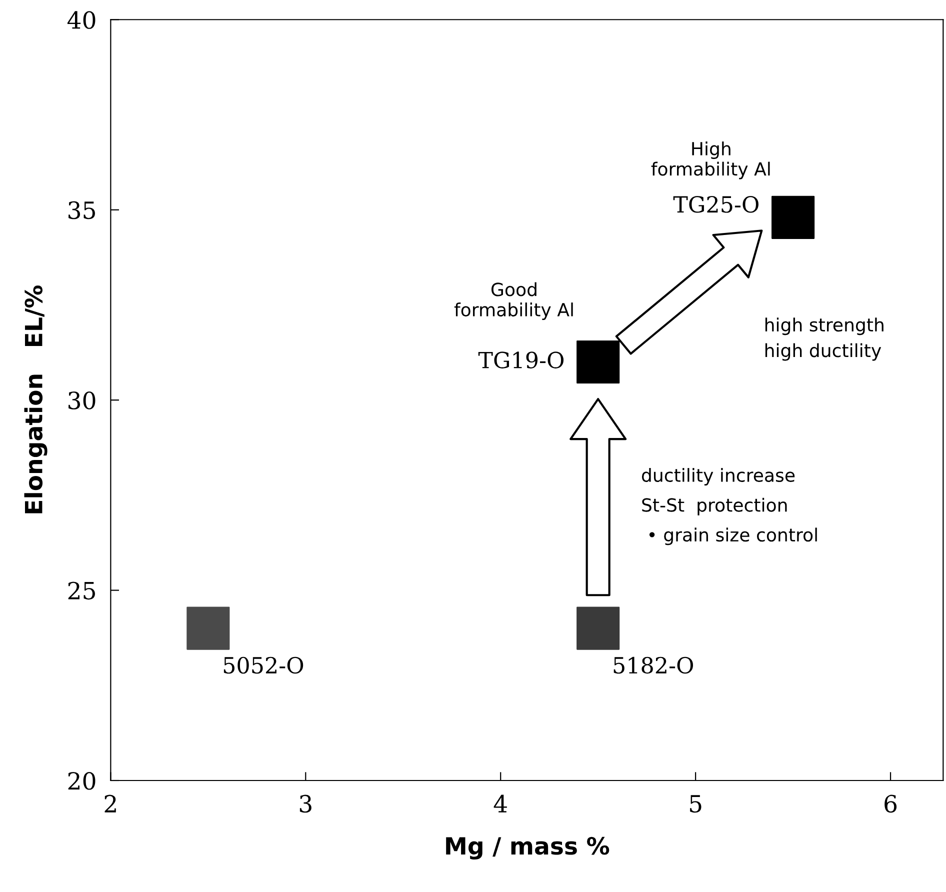 This screenshot has height=892, width=946. What do you see at coordinates (890, 803) in the screenshot?
I see `x-tick-label: 6` at bounding box center [890, 803].